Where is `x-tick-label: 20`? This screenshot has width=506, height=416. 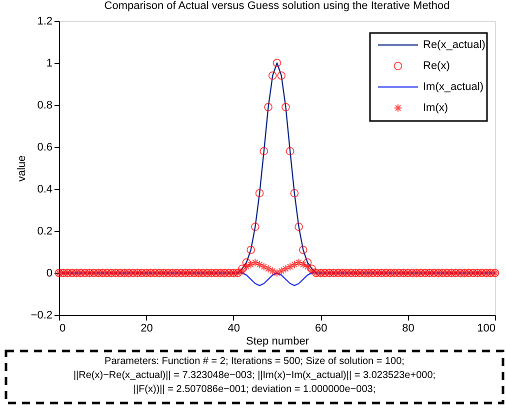 x-tick-label: 20 is located at coordinates (146, 328).